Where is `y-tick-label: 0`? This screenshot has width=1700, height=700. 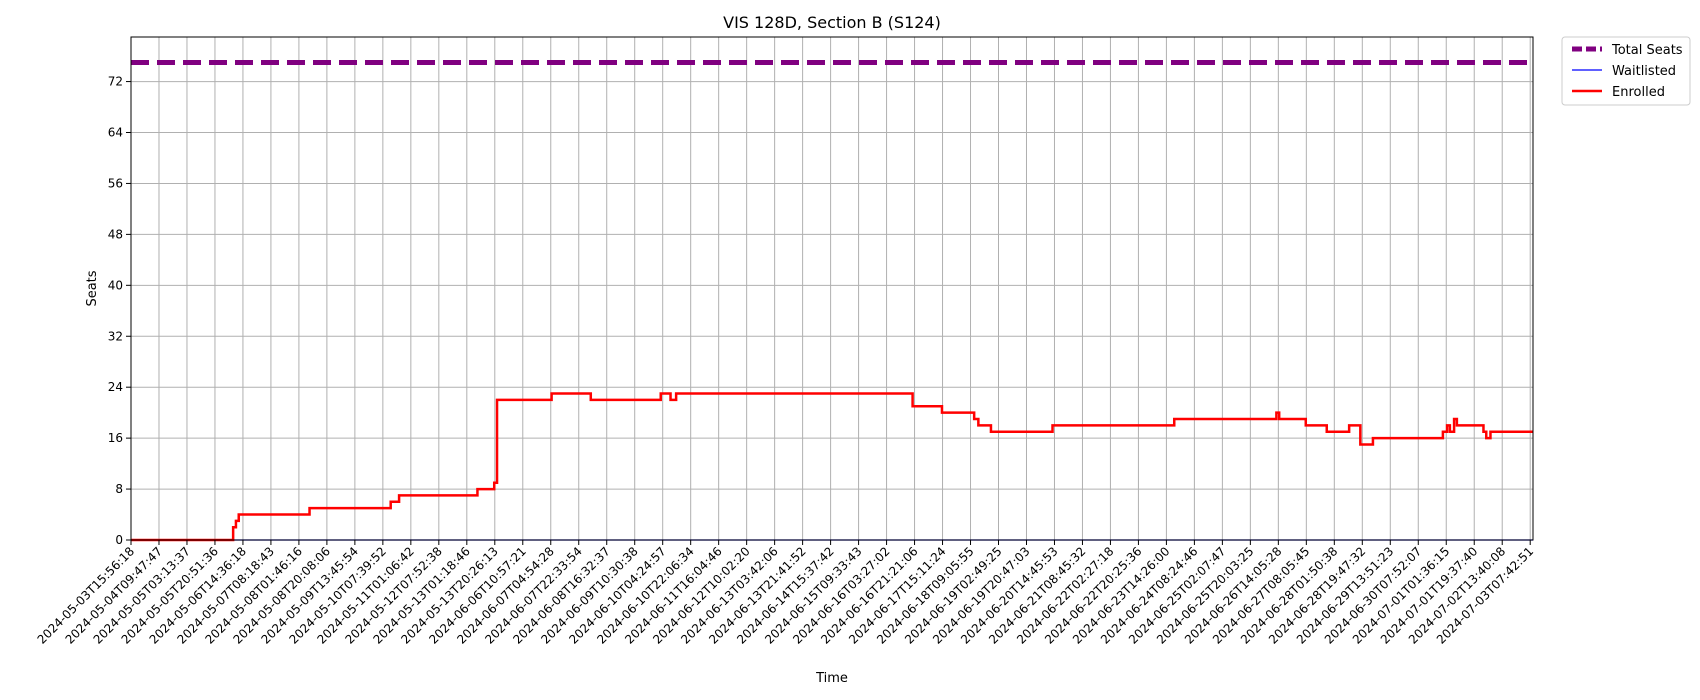 y-tick-label: 0 is located at coordinates (119, 540).